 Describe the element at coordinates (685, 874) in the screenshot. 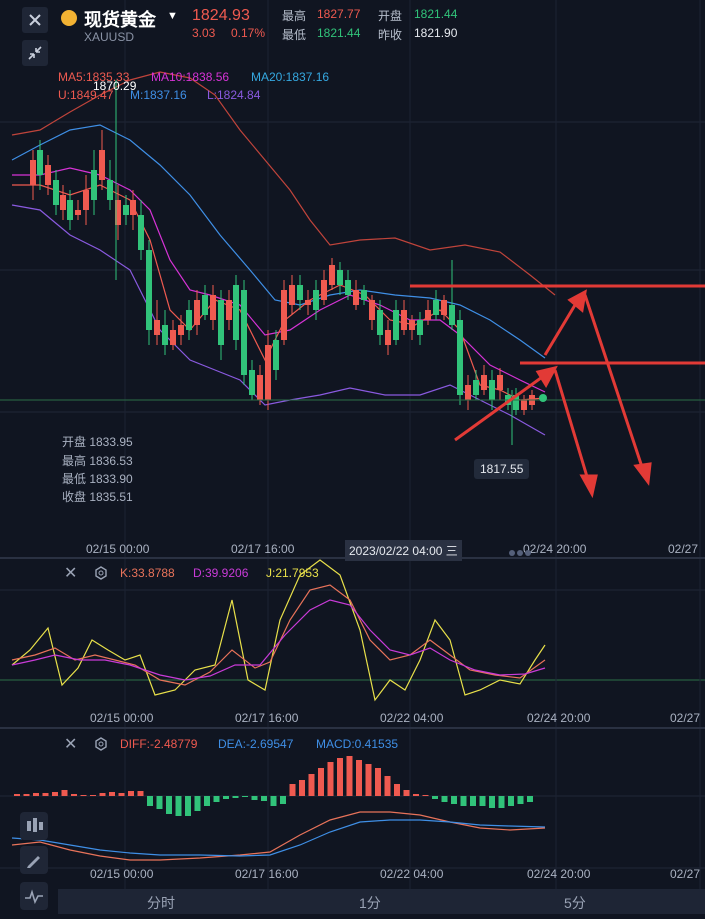

I see `time-label: 02/27` at that location.